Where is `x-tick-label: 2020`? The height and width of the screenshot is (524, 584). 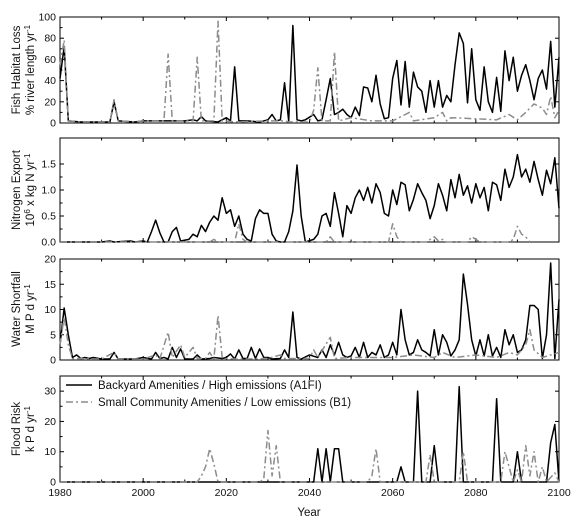
x-tick-label: 2020 is located at coordinates (227, 493).